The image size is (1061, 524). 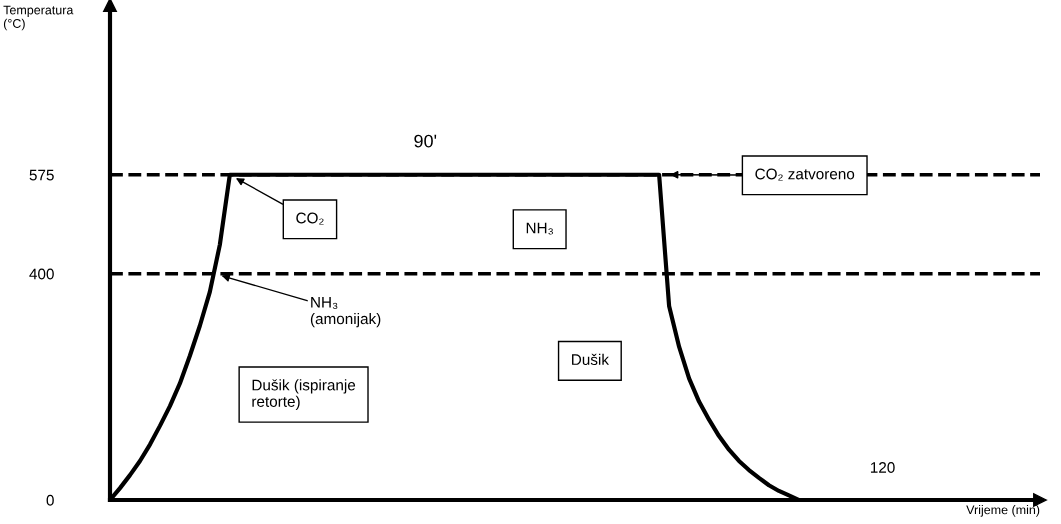 What do you see at coordinates (882, 467) in the screenshot?
I see `text: 120` at bounding box center [882, 467].